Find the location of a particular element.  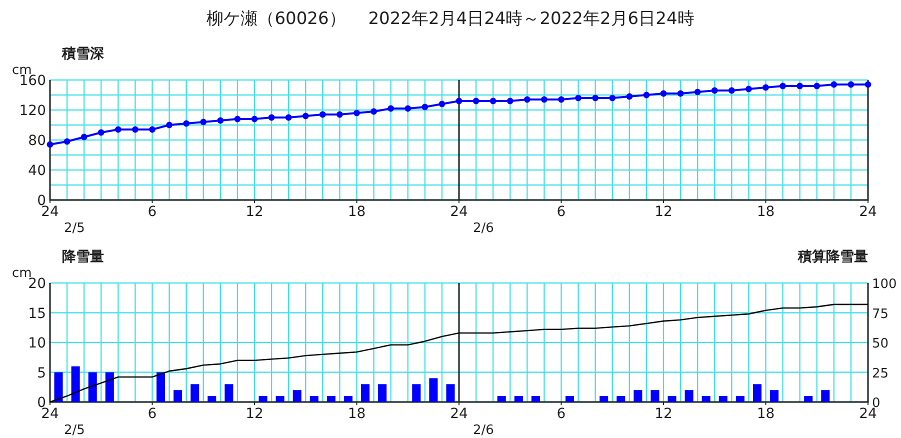

y-tick-label: 10 is located at coordinates (37, 344).